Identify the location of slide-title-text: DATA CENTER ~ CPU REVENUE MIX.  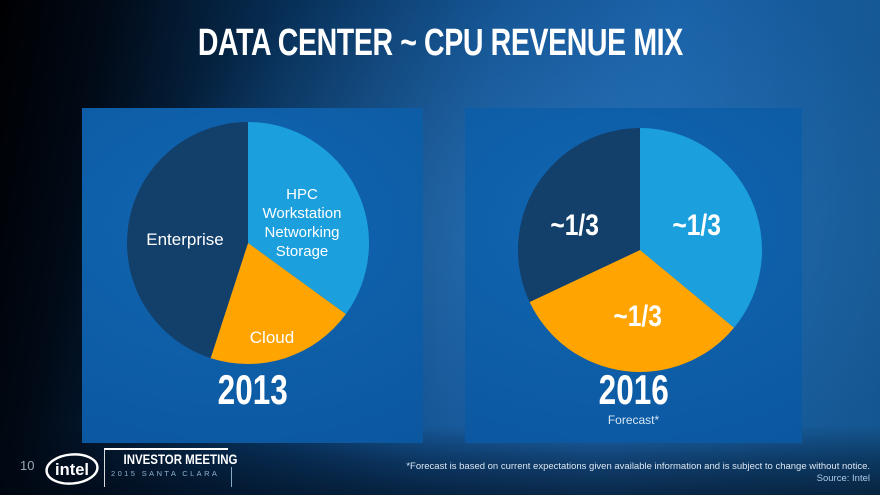
(440, 43).